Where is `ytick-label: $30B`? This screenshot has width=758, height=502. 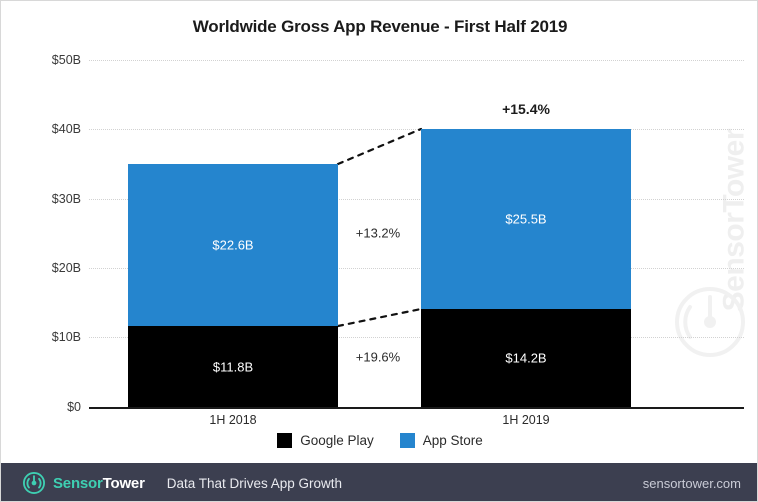
ytick-label: $30B is located at coordinates (66, 199).